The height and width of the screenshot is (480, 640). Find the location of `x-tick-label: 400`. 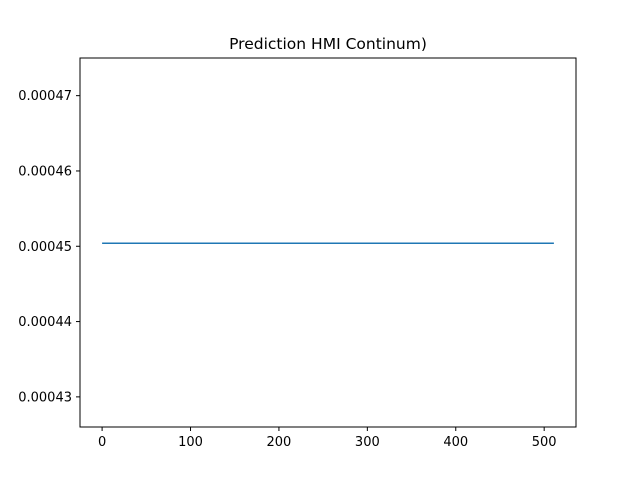

x-tick-label: 400 is located at coordinates (455, 442).